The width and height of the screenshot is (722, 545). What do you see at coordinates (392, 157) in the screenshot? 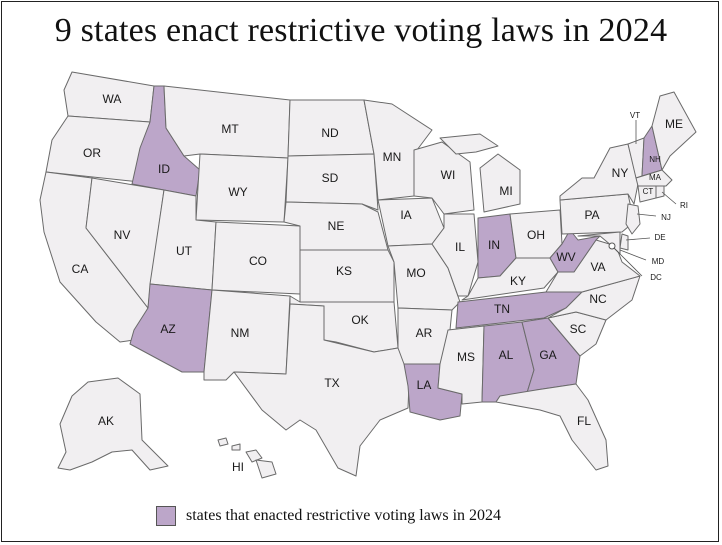
I see `label-mn: MN` at bounding box center [392, 157].